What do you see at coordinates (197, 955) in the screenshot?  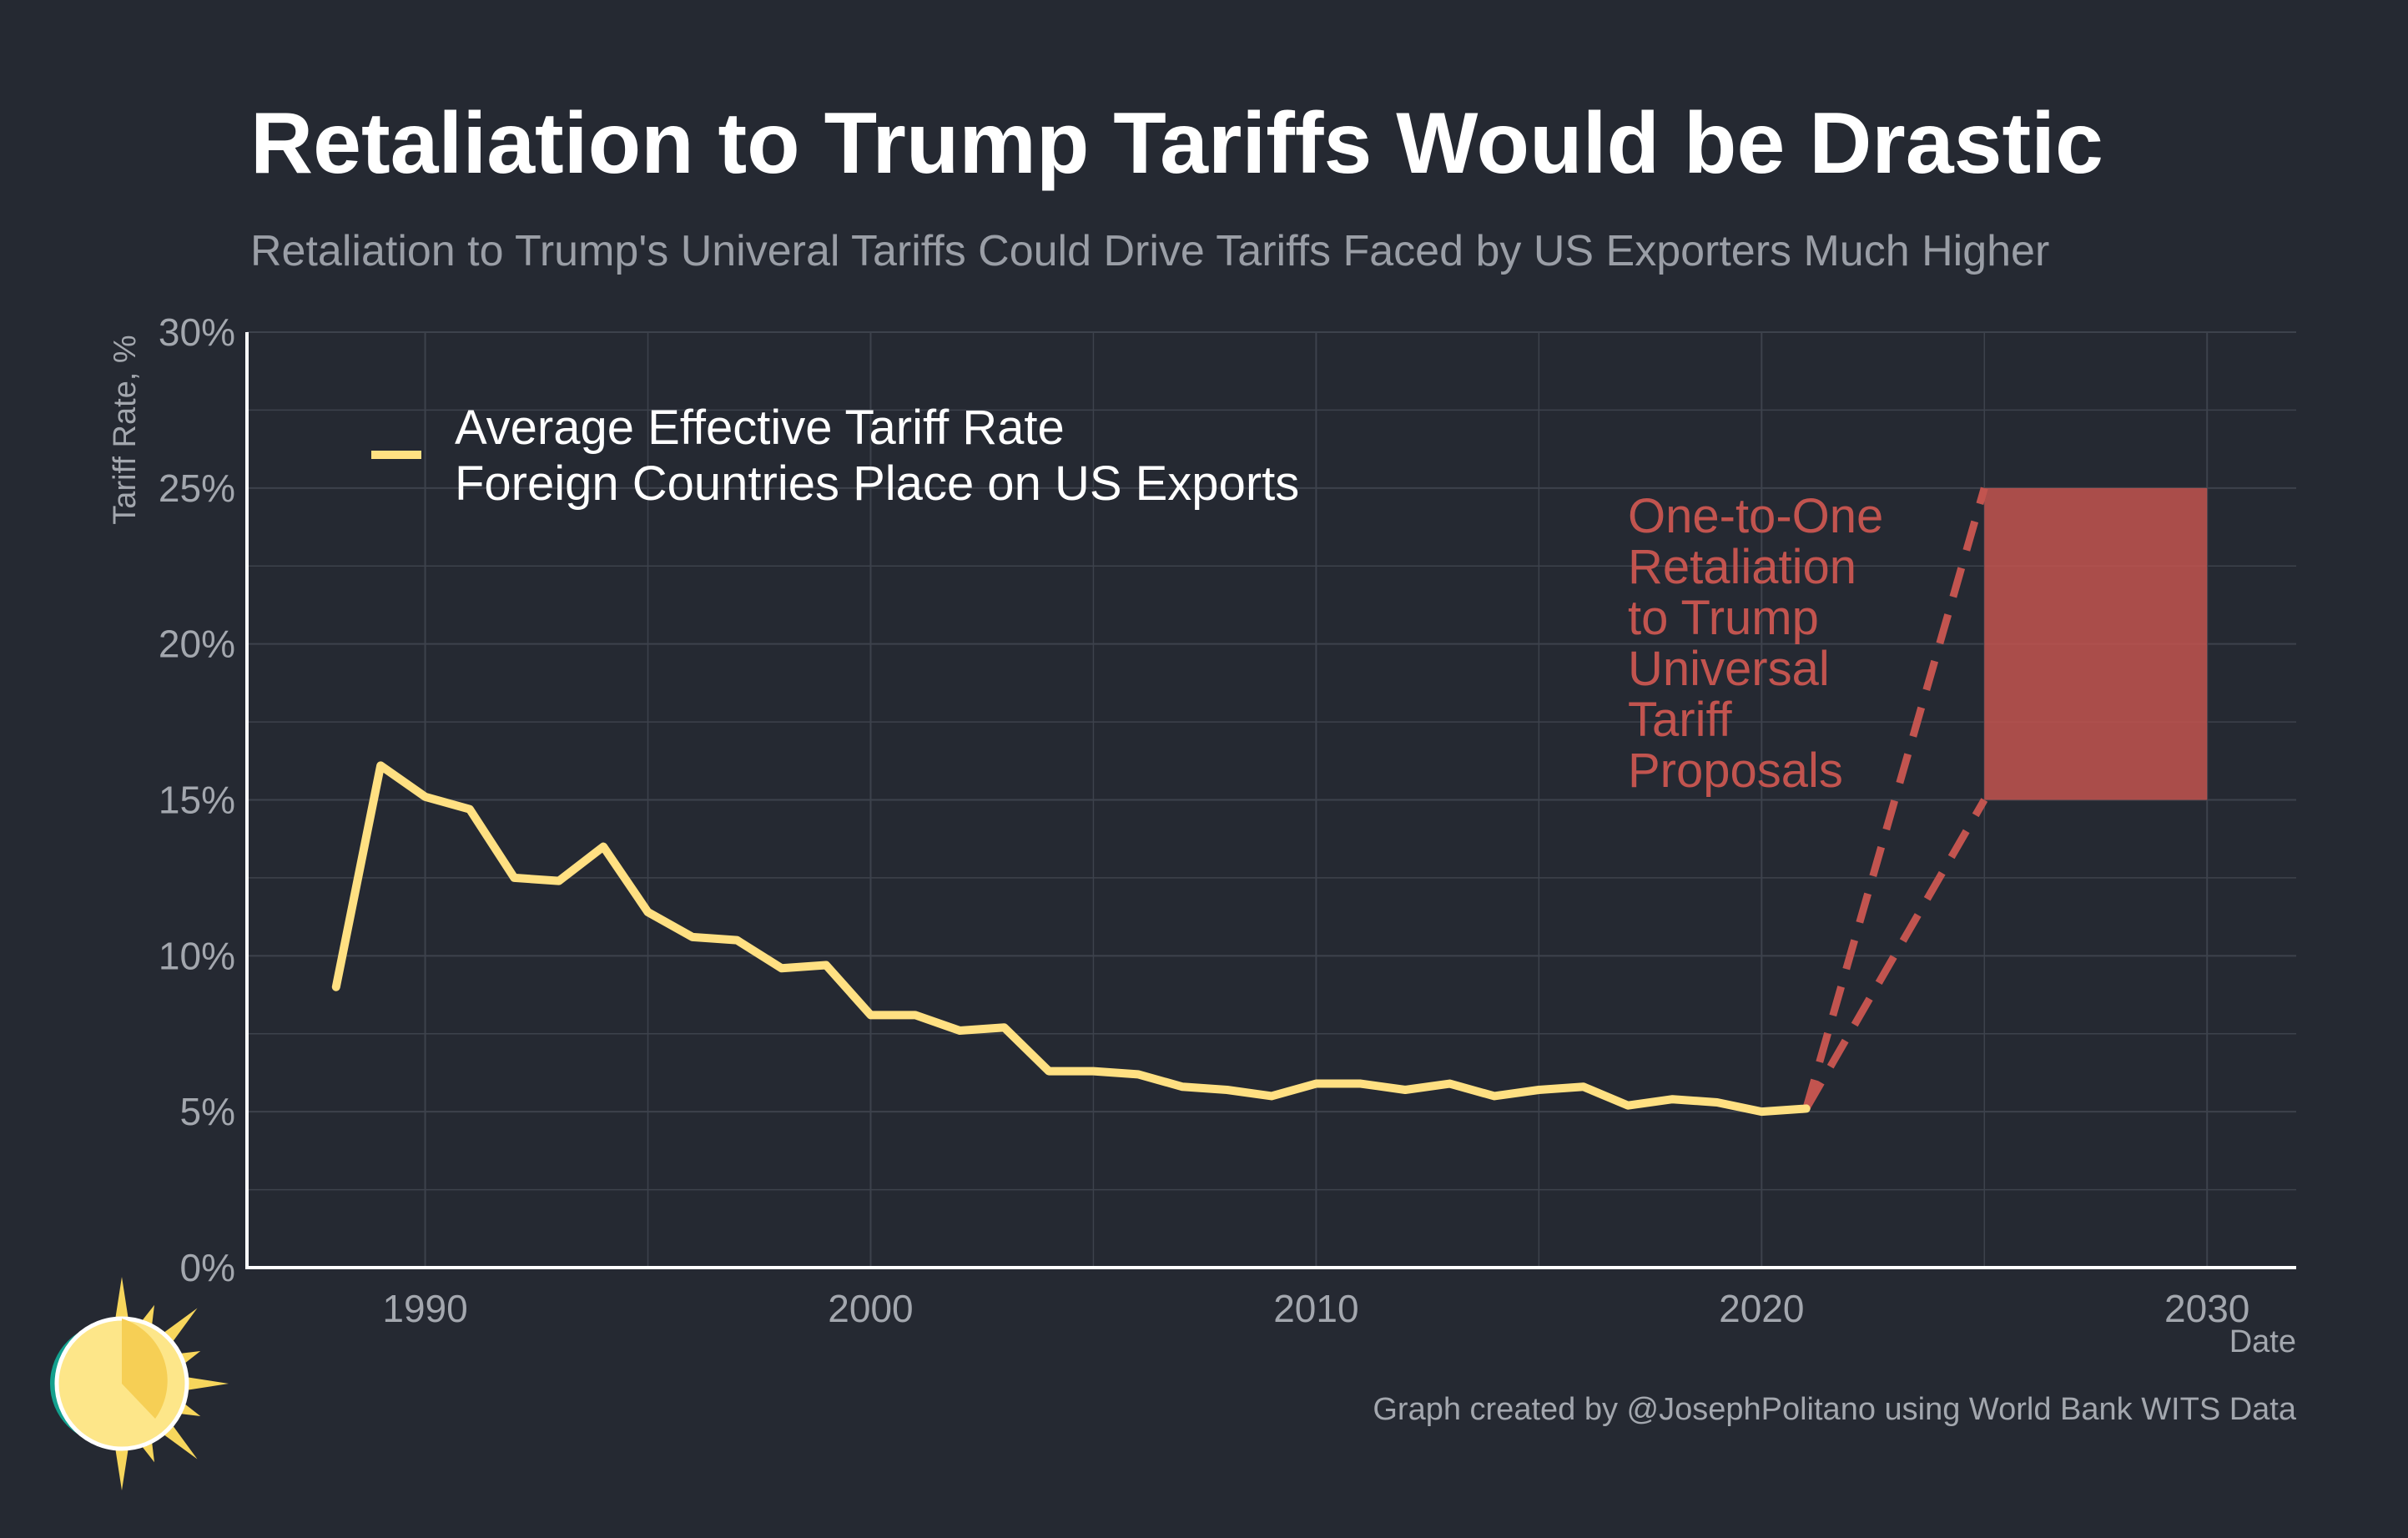 I see `y-tick-label: 10%` at bounding box center [197, 955].